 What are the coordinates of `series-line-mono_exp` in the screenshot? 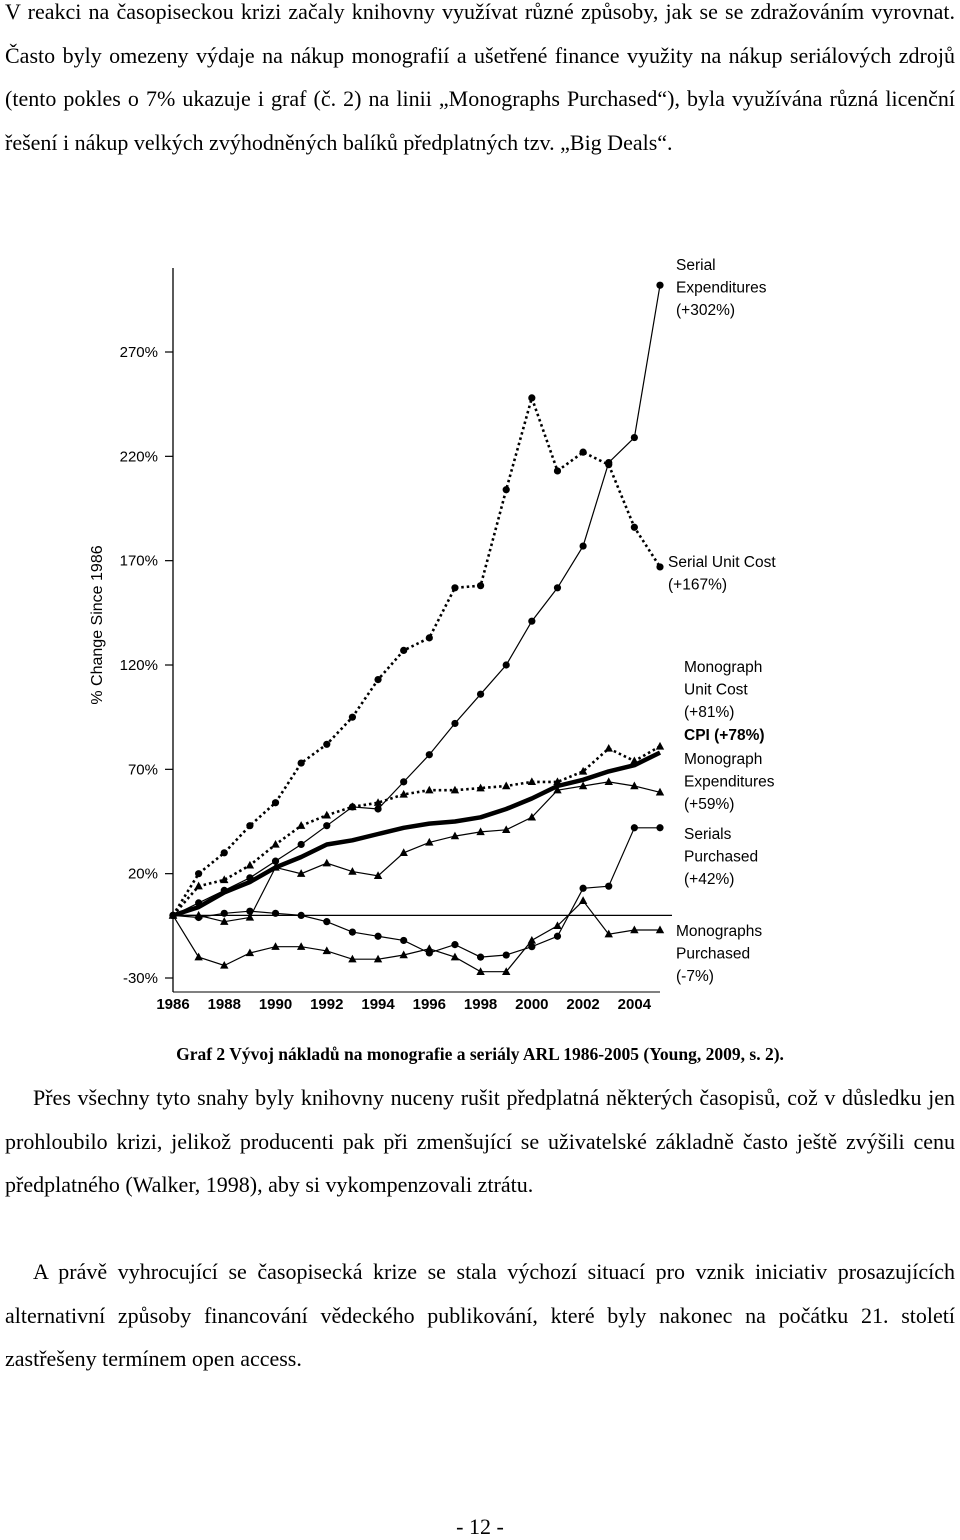 It's located at (417, 852).